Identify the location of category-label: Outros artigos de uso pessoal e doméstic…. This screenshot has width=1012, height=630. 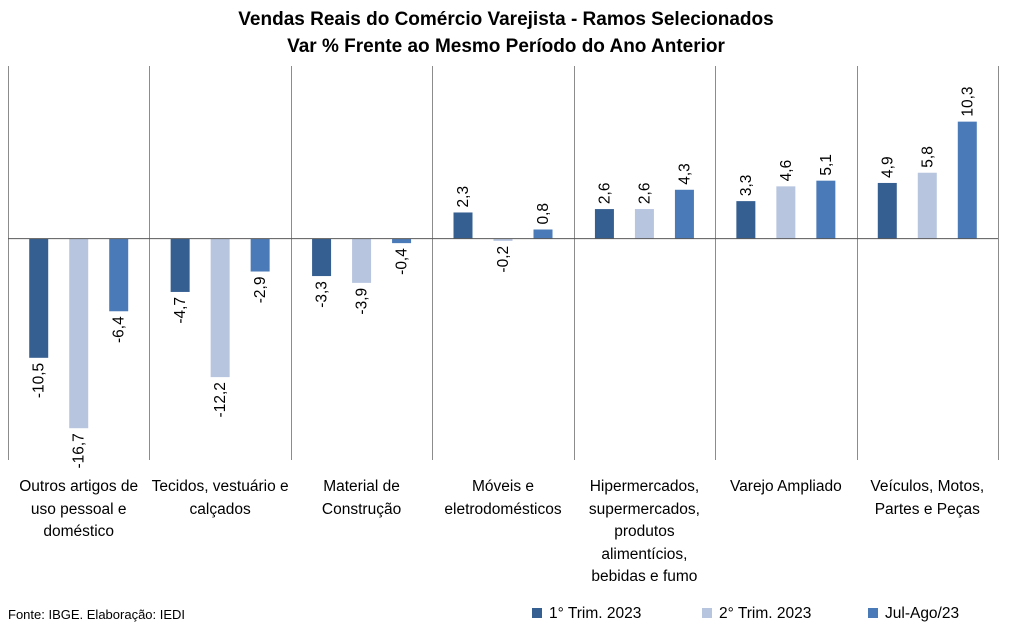
(79, 509).